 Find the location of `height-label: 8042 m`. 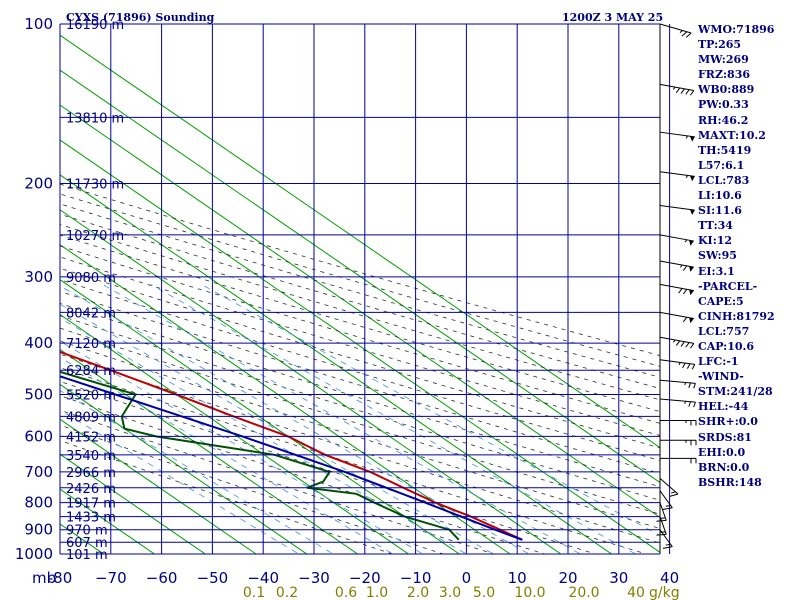

height-label: 8042 m is located at coordinates (91, 313).